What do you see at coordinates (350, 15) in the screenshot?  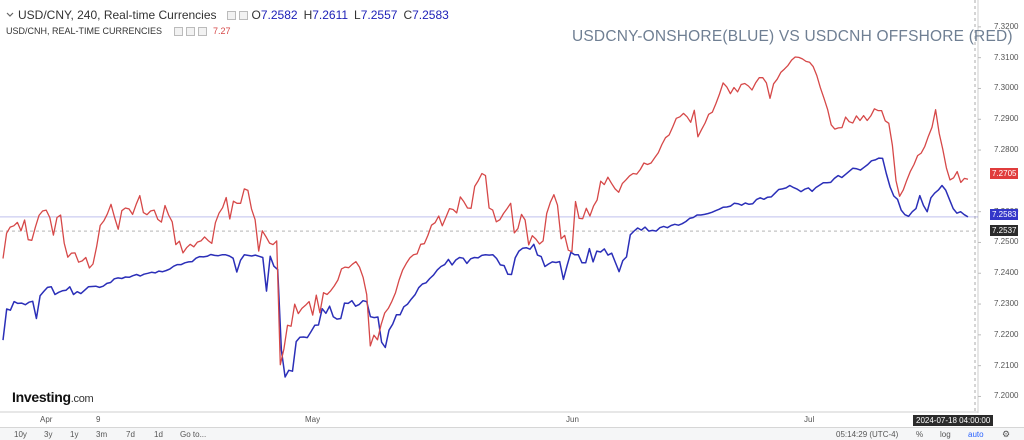 I see `ohlc-values: O7.2582 H7.2611 L7.2557 C7.2583` at bounding box center [350, 15].